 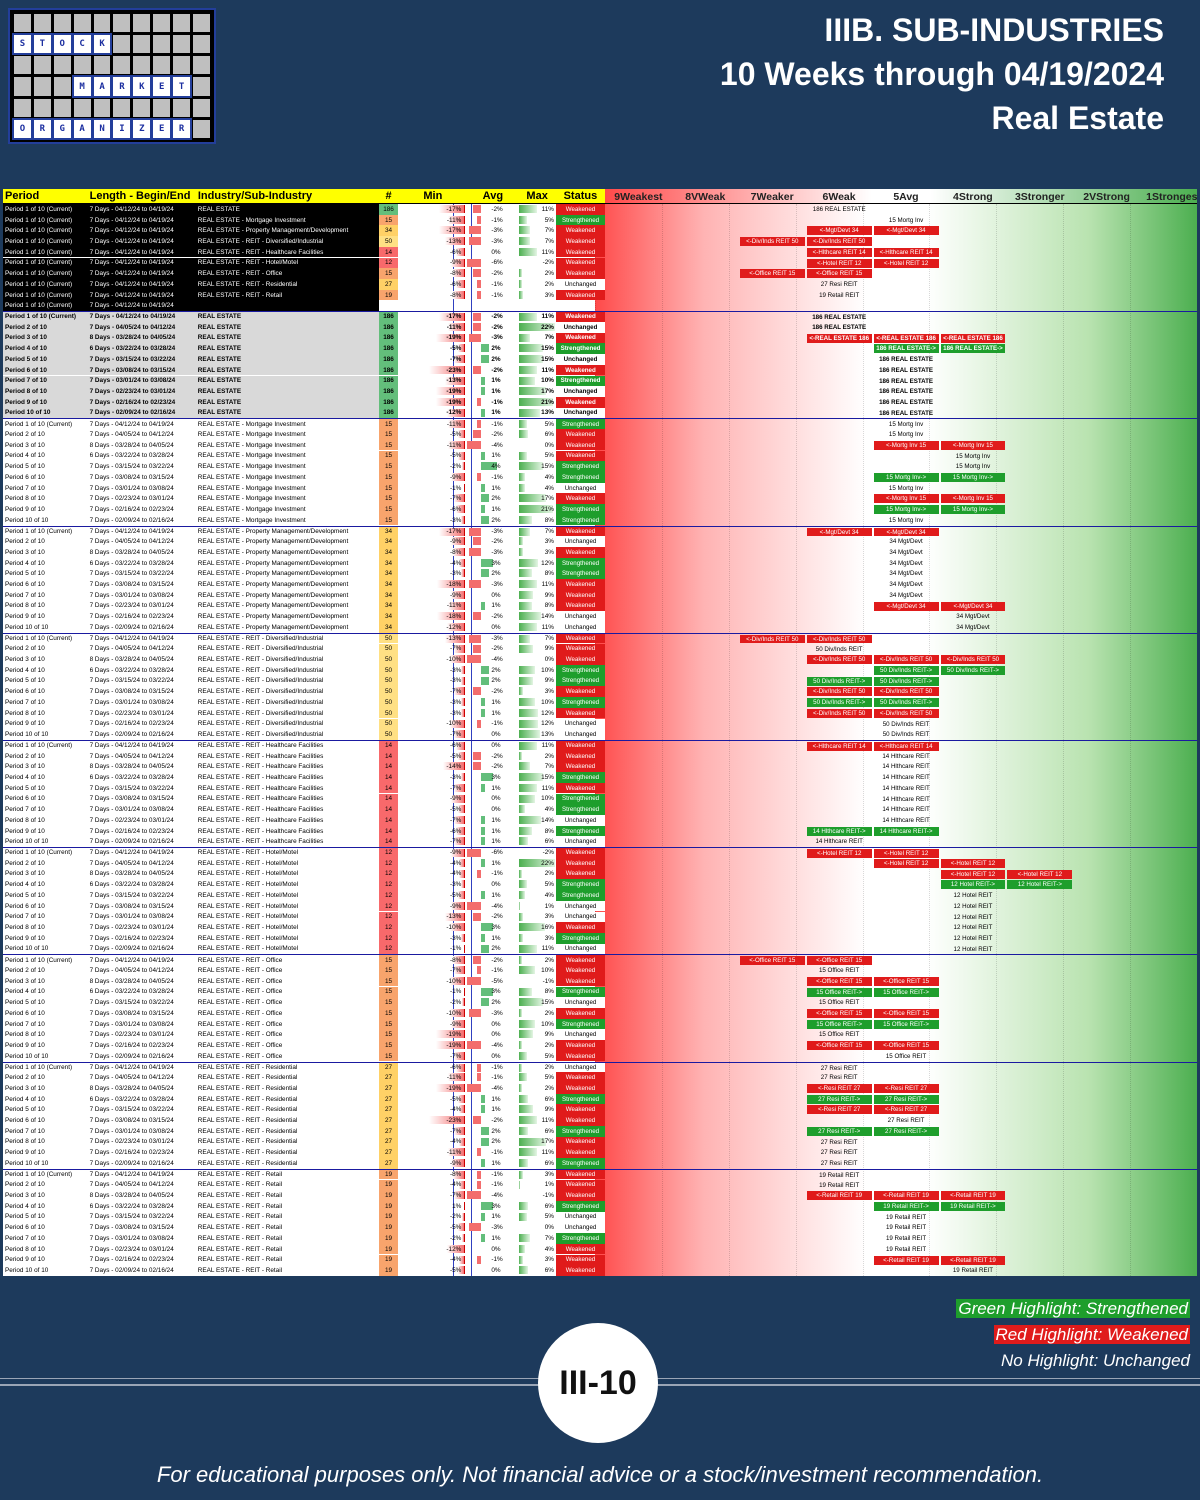 I want to click on cell-max: 10%, so click(x=537, y=381).